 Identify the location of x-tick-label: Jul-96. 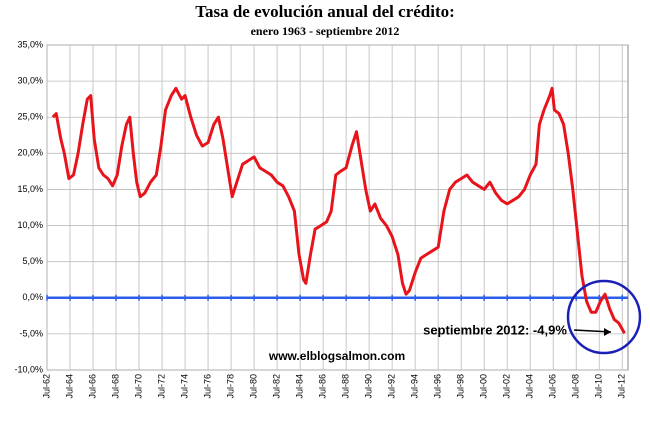
(438, 386).